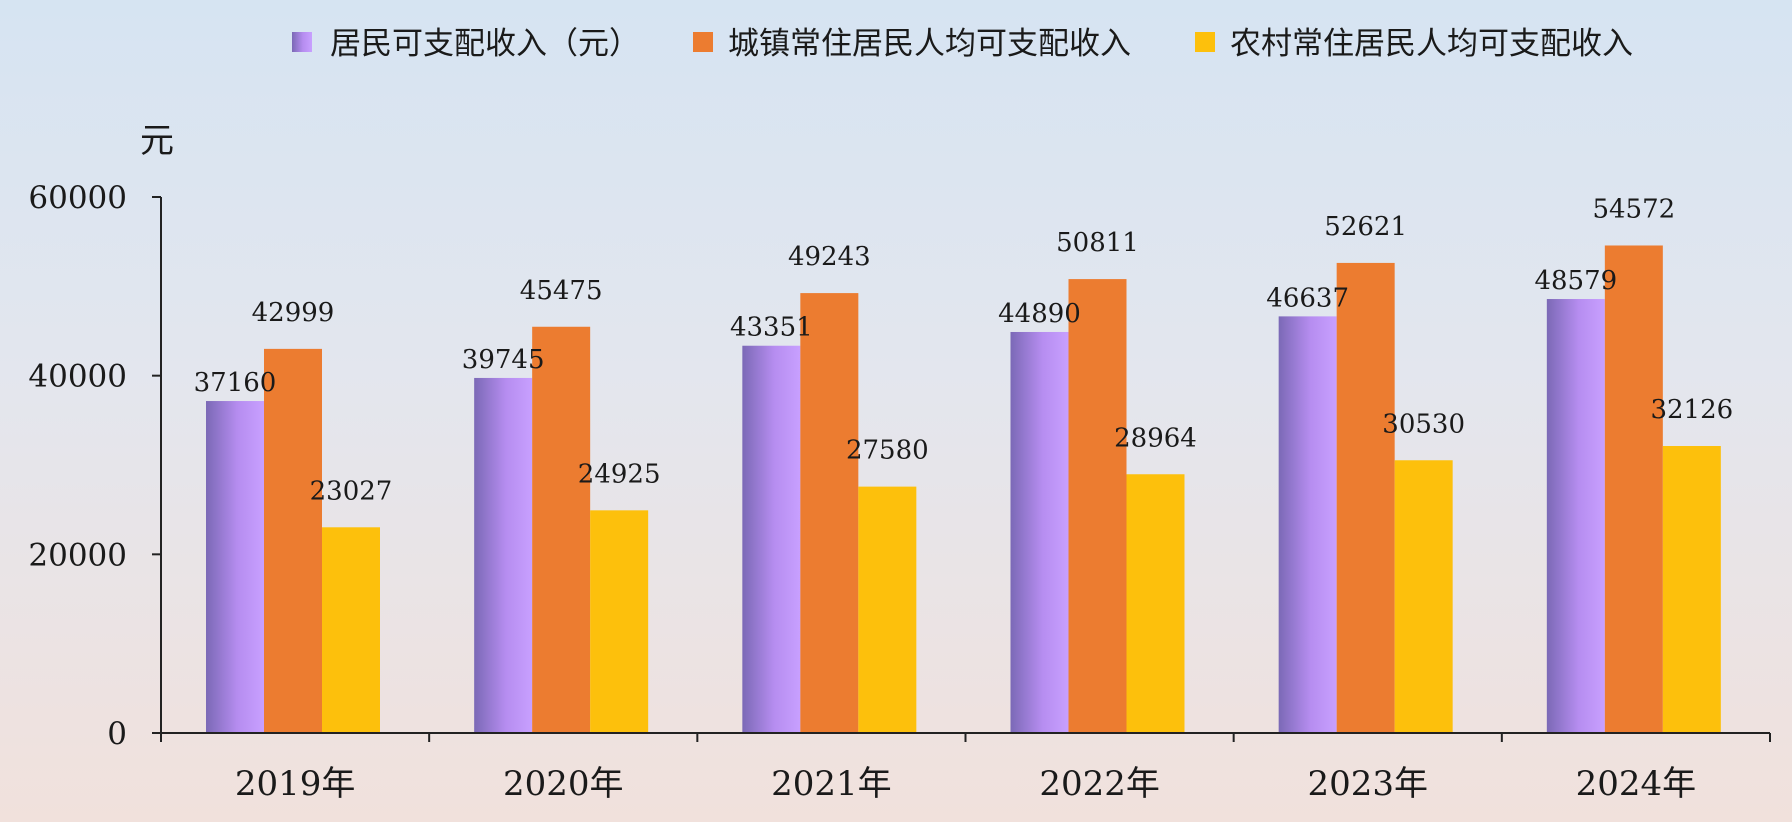  What do you see at coordinates (1691, 589) in the screenshot?
I see `bar-series-3-2024年` at bounding box center [1691, 589].